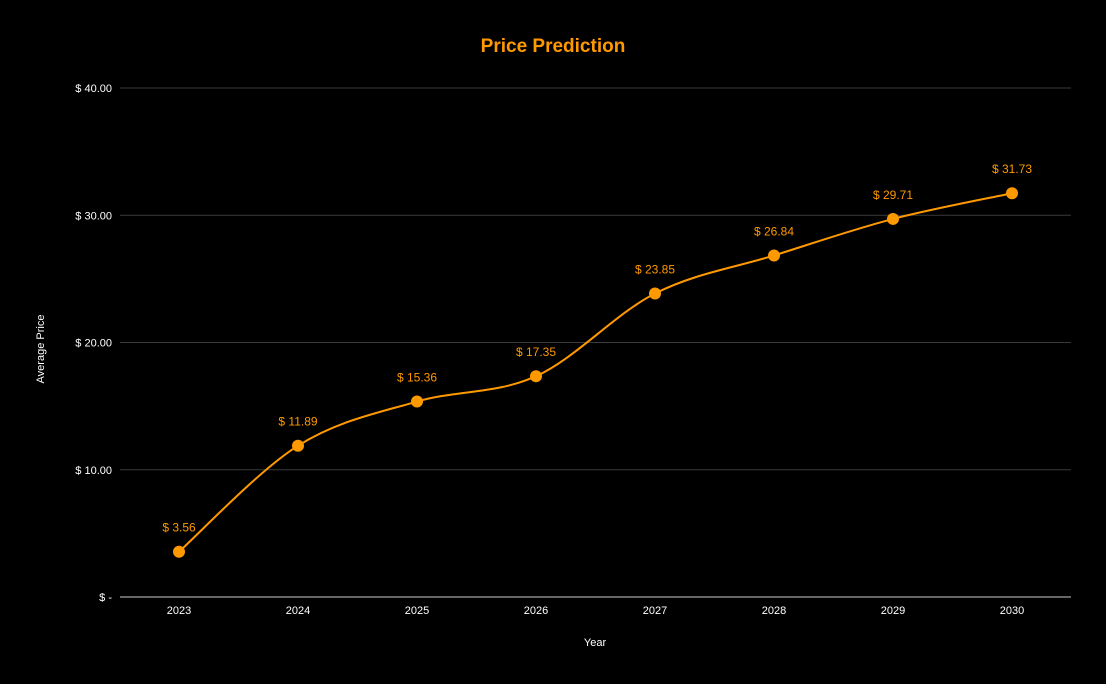  What do you see at coordinates (536, 611) in the screenshot?
I see `x-tick-label: 2026` at bounding box center [536, 611].